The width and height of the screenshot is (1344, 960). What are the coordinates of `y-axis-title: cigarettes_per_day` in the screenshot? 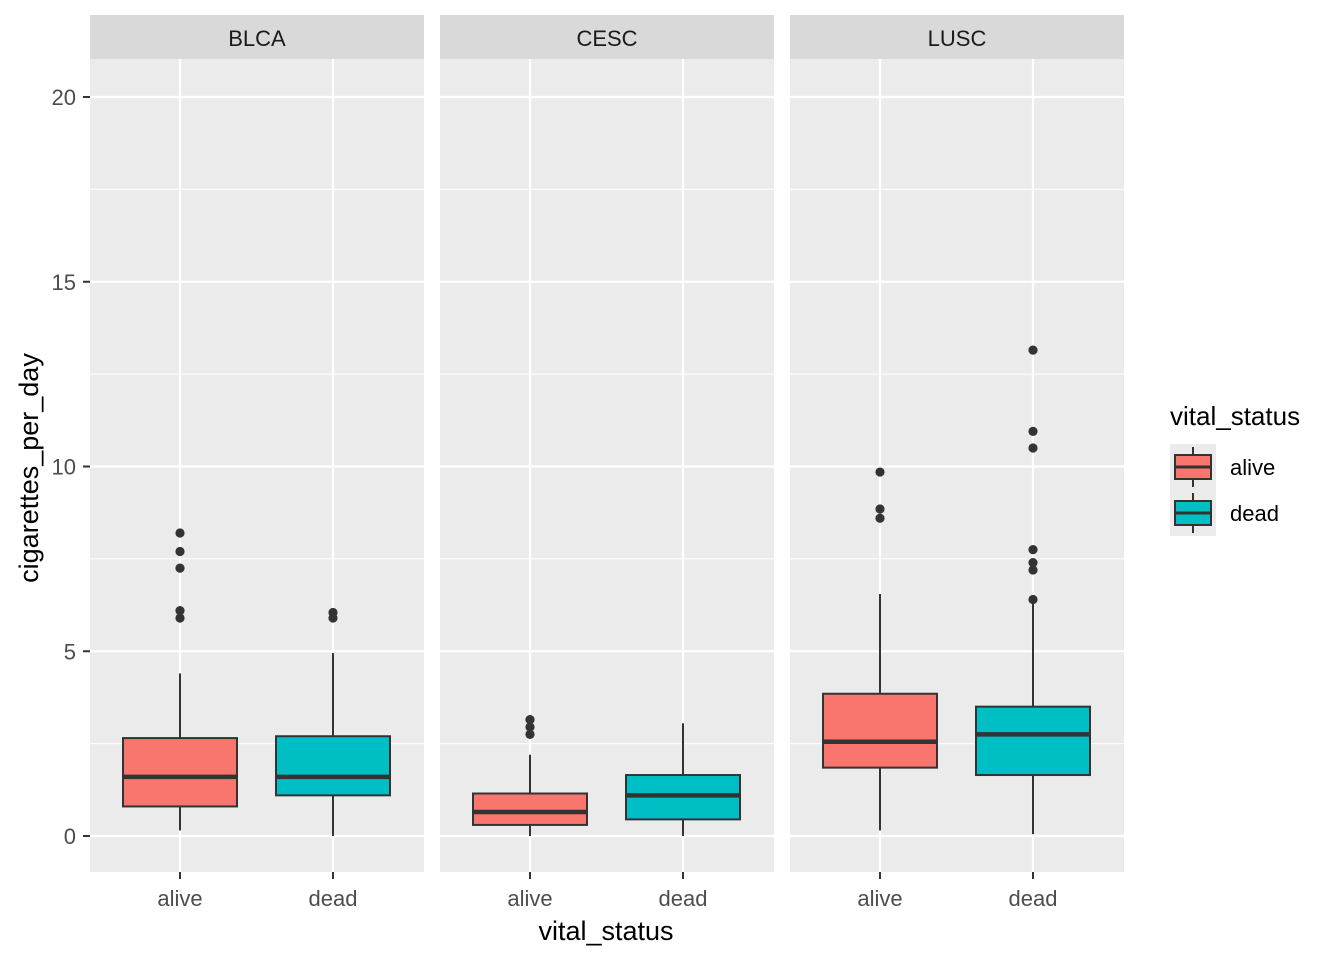 It's located at (29, 468).